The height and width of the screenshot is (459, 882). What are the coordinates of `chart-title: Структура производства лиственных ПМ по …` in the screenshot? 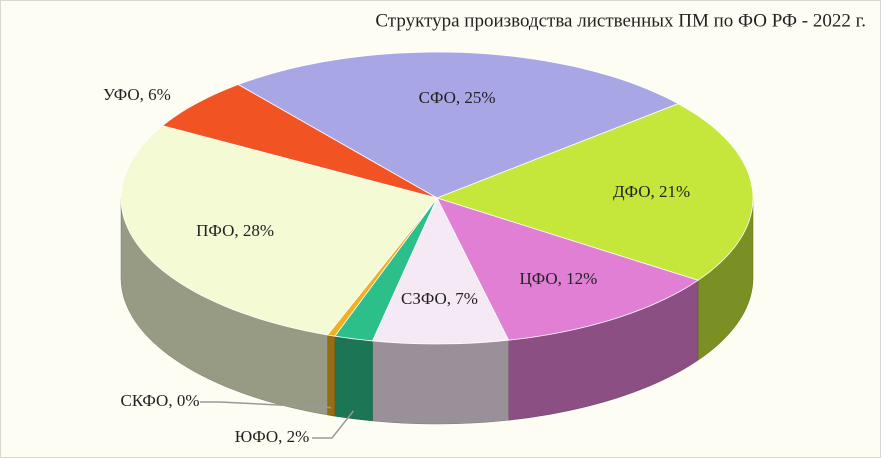 It's located at (620, 20).